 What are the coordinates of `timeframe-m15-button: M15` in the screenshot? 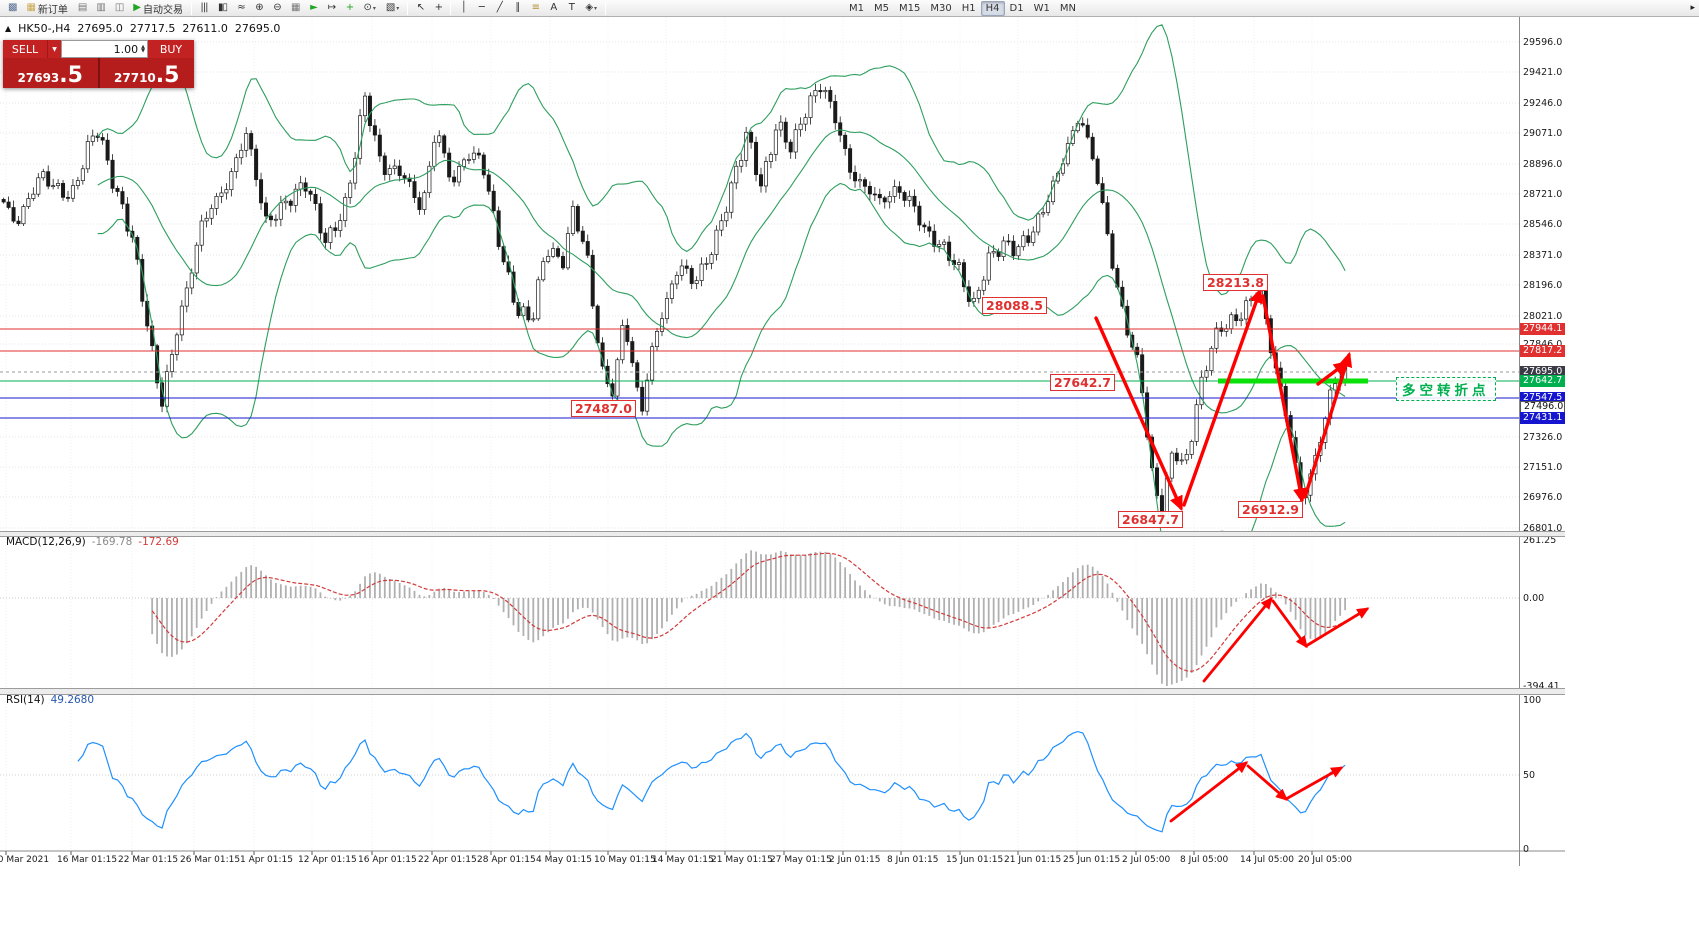 It's located at (909, 8).